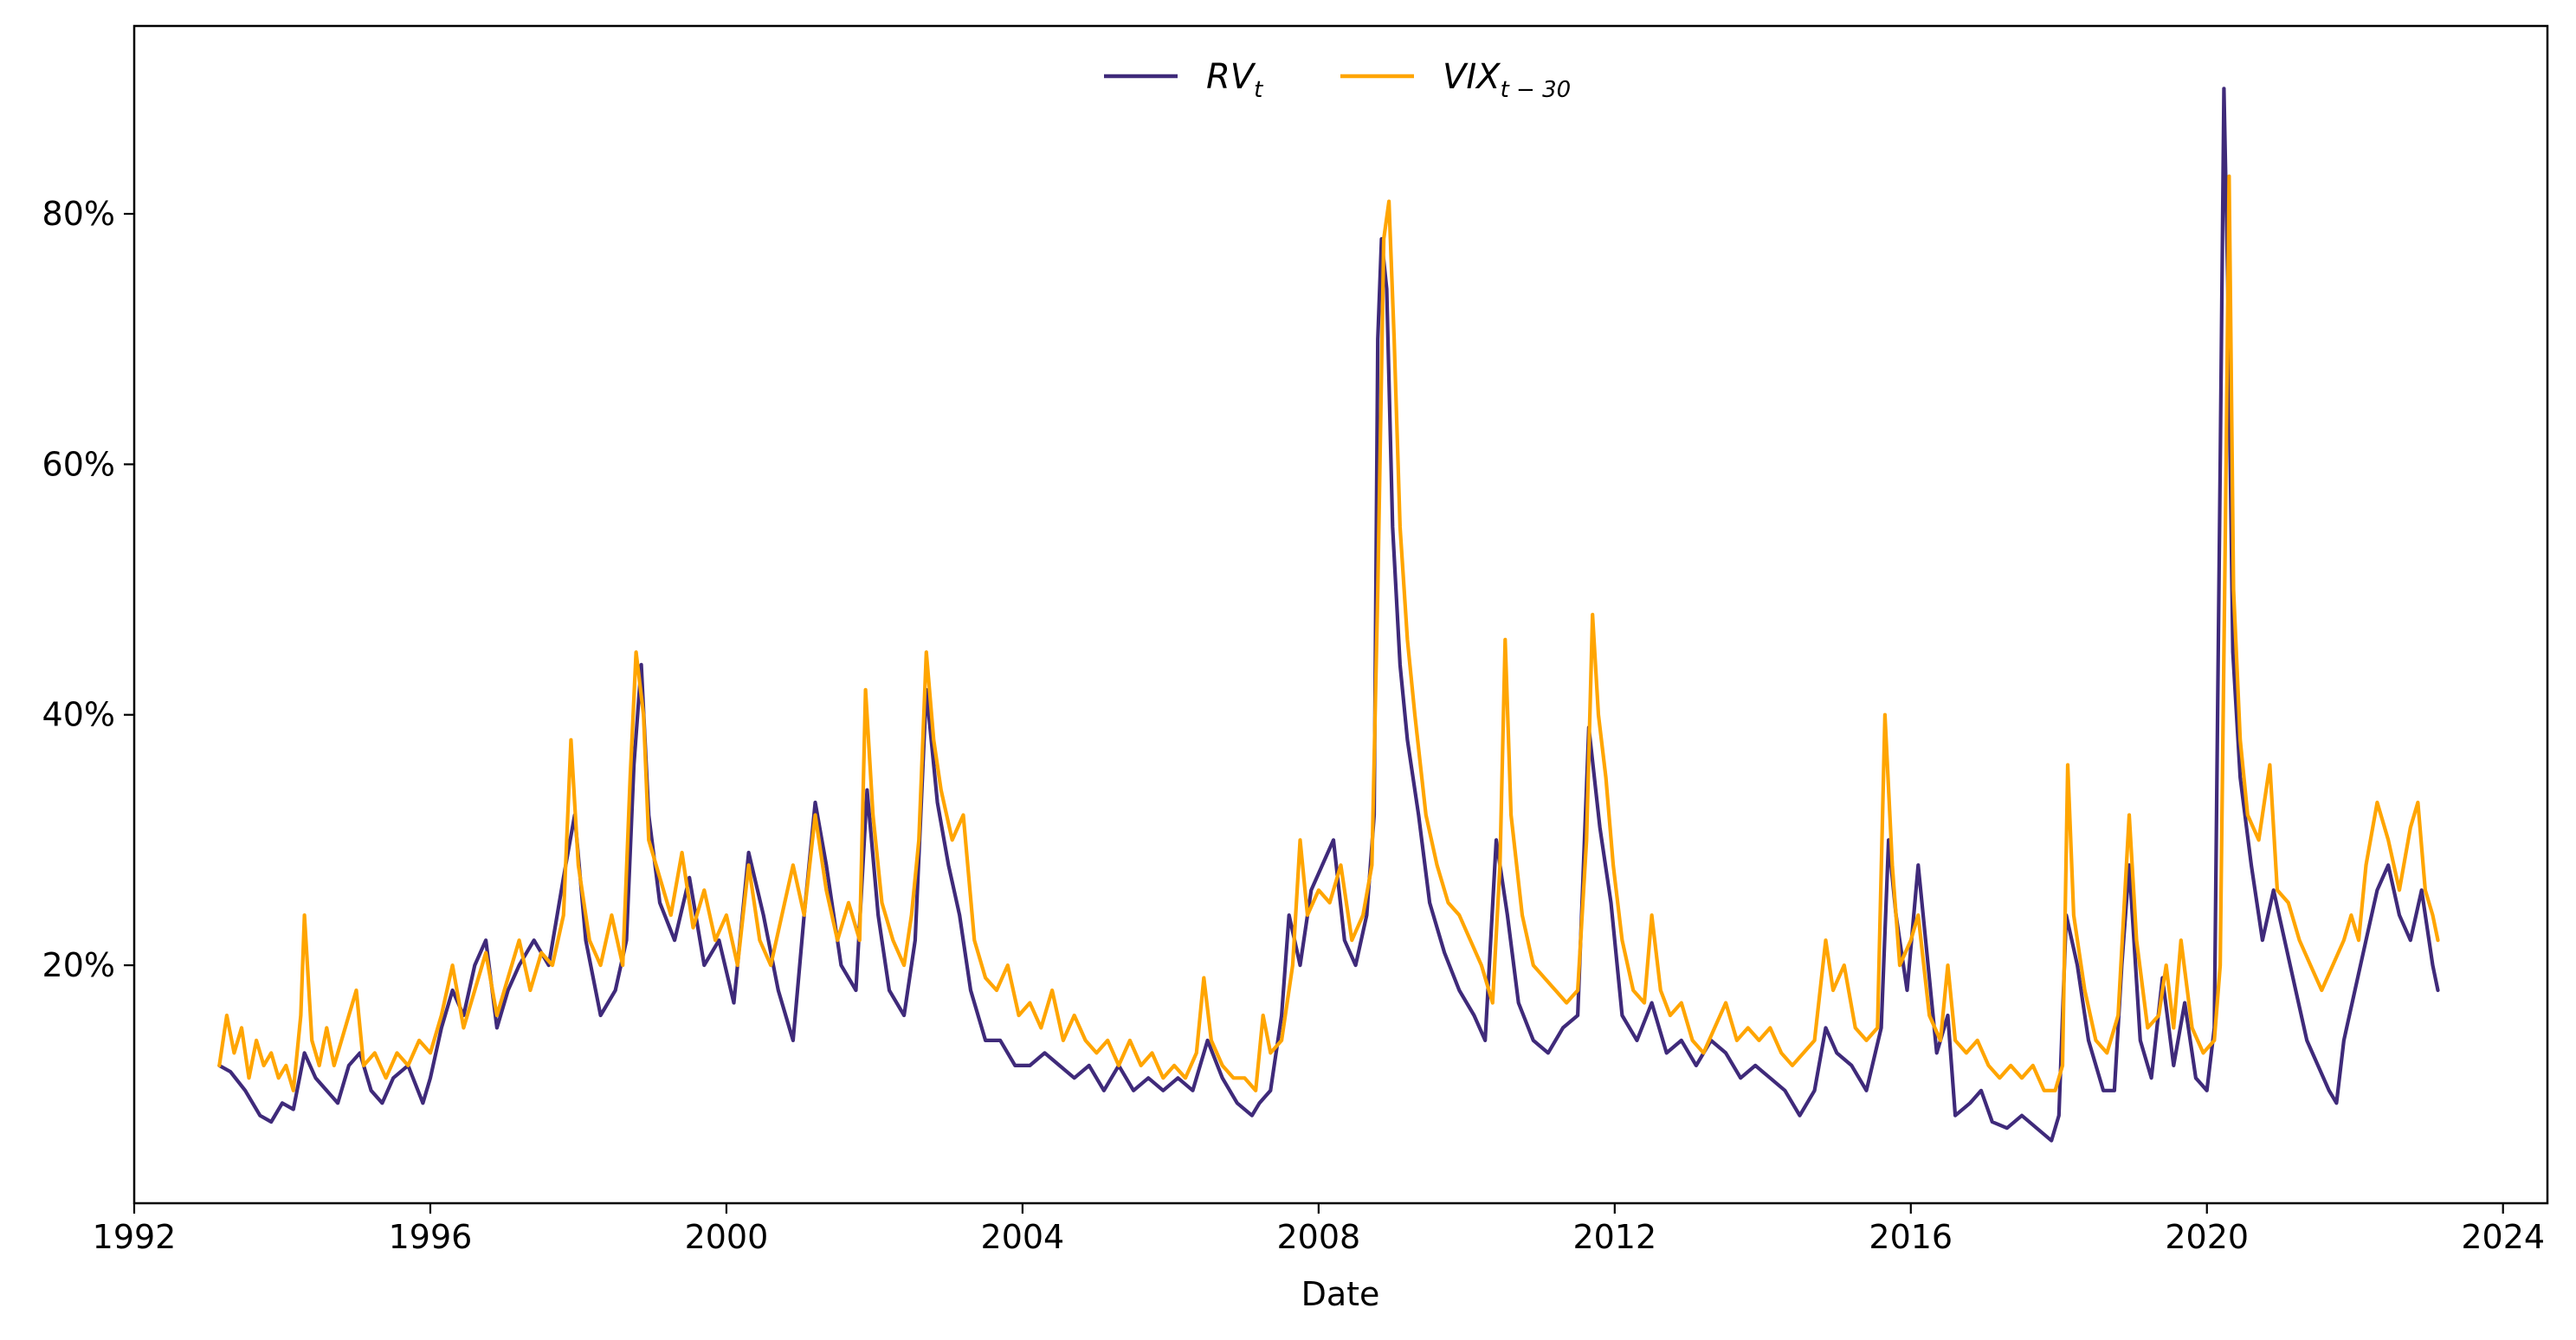 The width and height of the screenshot is (2576, 1340). What do you see at coordinates (1318, 1237) in the screenshot?
I see `x-tick-label: 2008` at bounding box center [1318, 1237].